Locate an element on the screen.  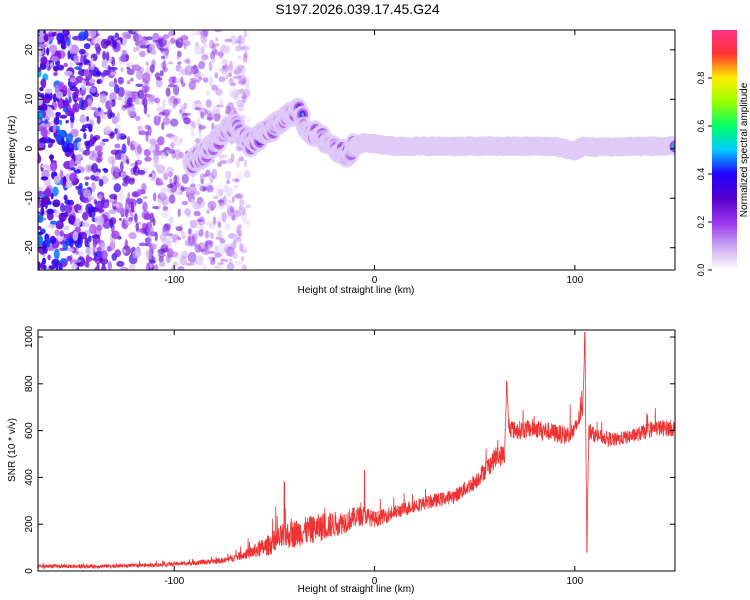
x-tick-label: 100 is located at coordinates (574, 280).